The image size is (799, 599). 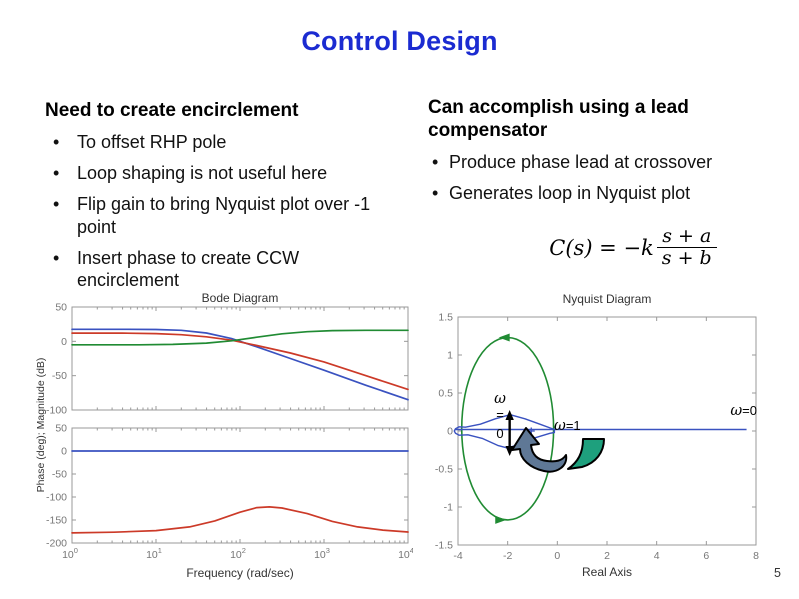 What do you see at coordinates (240, 520) in the screenshot?
I see `series-phase-red` at bounding box center [240, 520].